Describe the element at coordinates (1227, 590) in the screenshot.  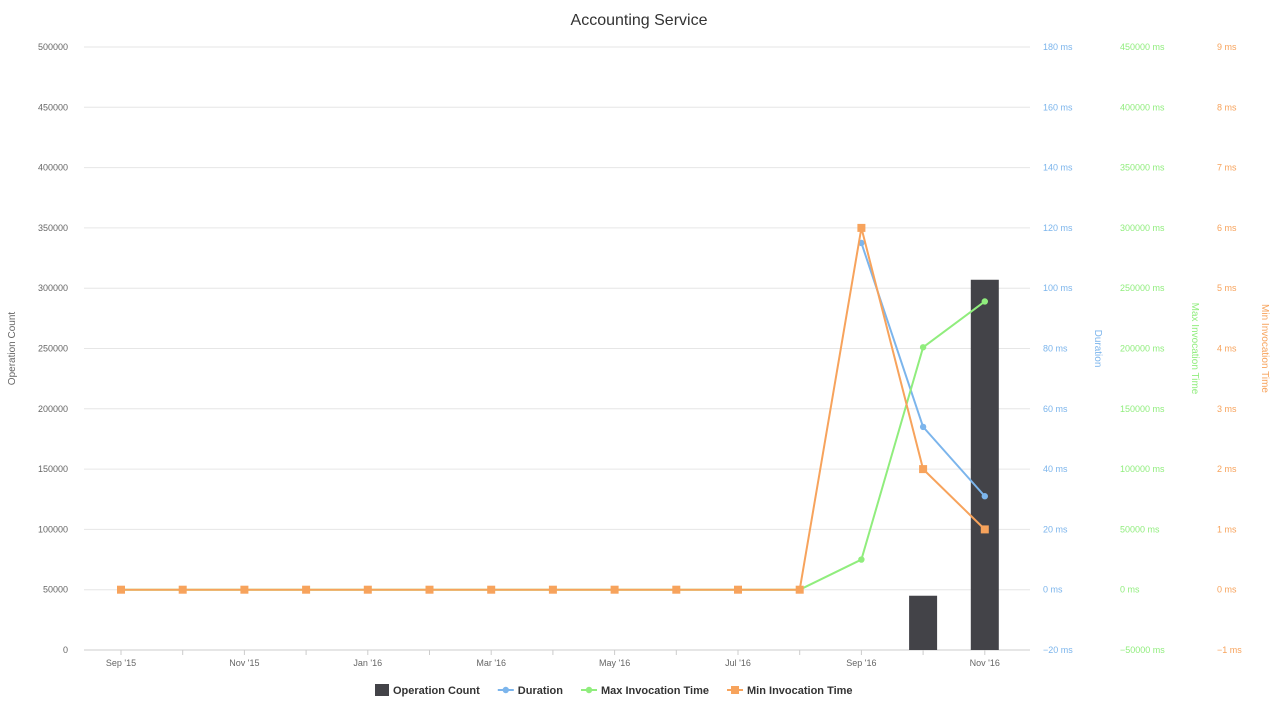
I see `y-tick-label-mininv: 0 ms` at that location.